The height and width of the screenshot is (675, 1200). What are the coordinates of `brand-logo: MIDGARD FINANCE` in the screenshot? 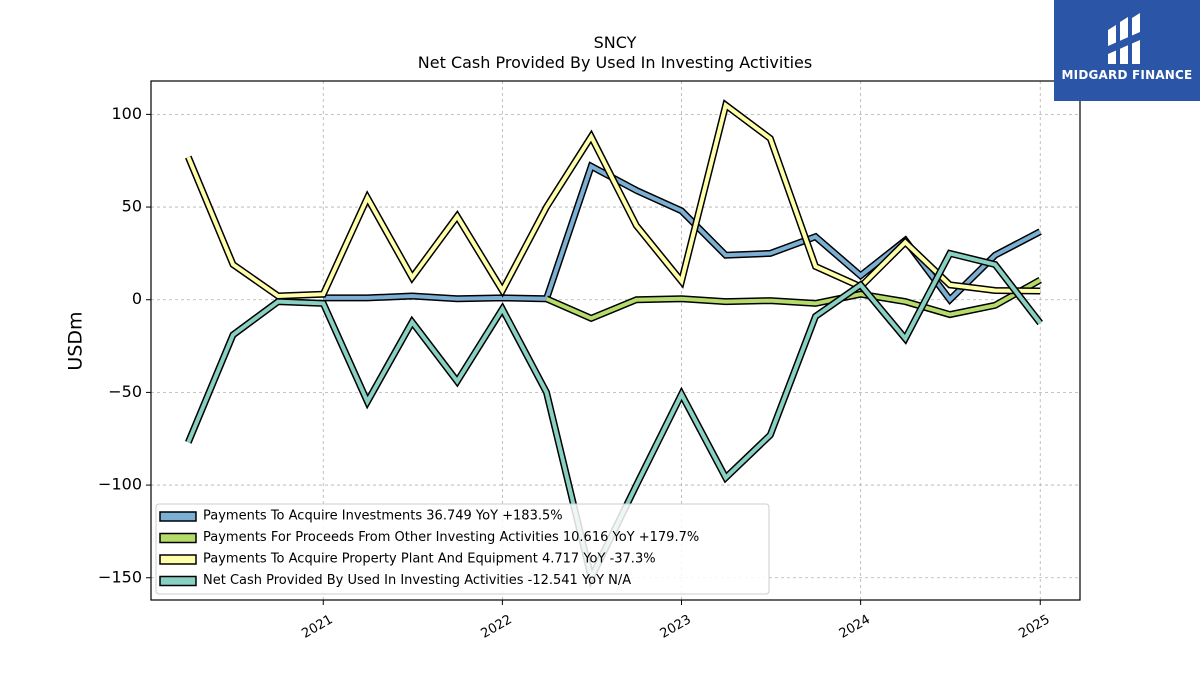 It's located at (1127, 50).